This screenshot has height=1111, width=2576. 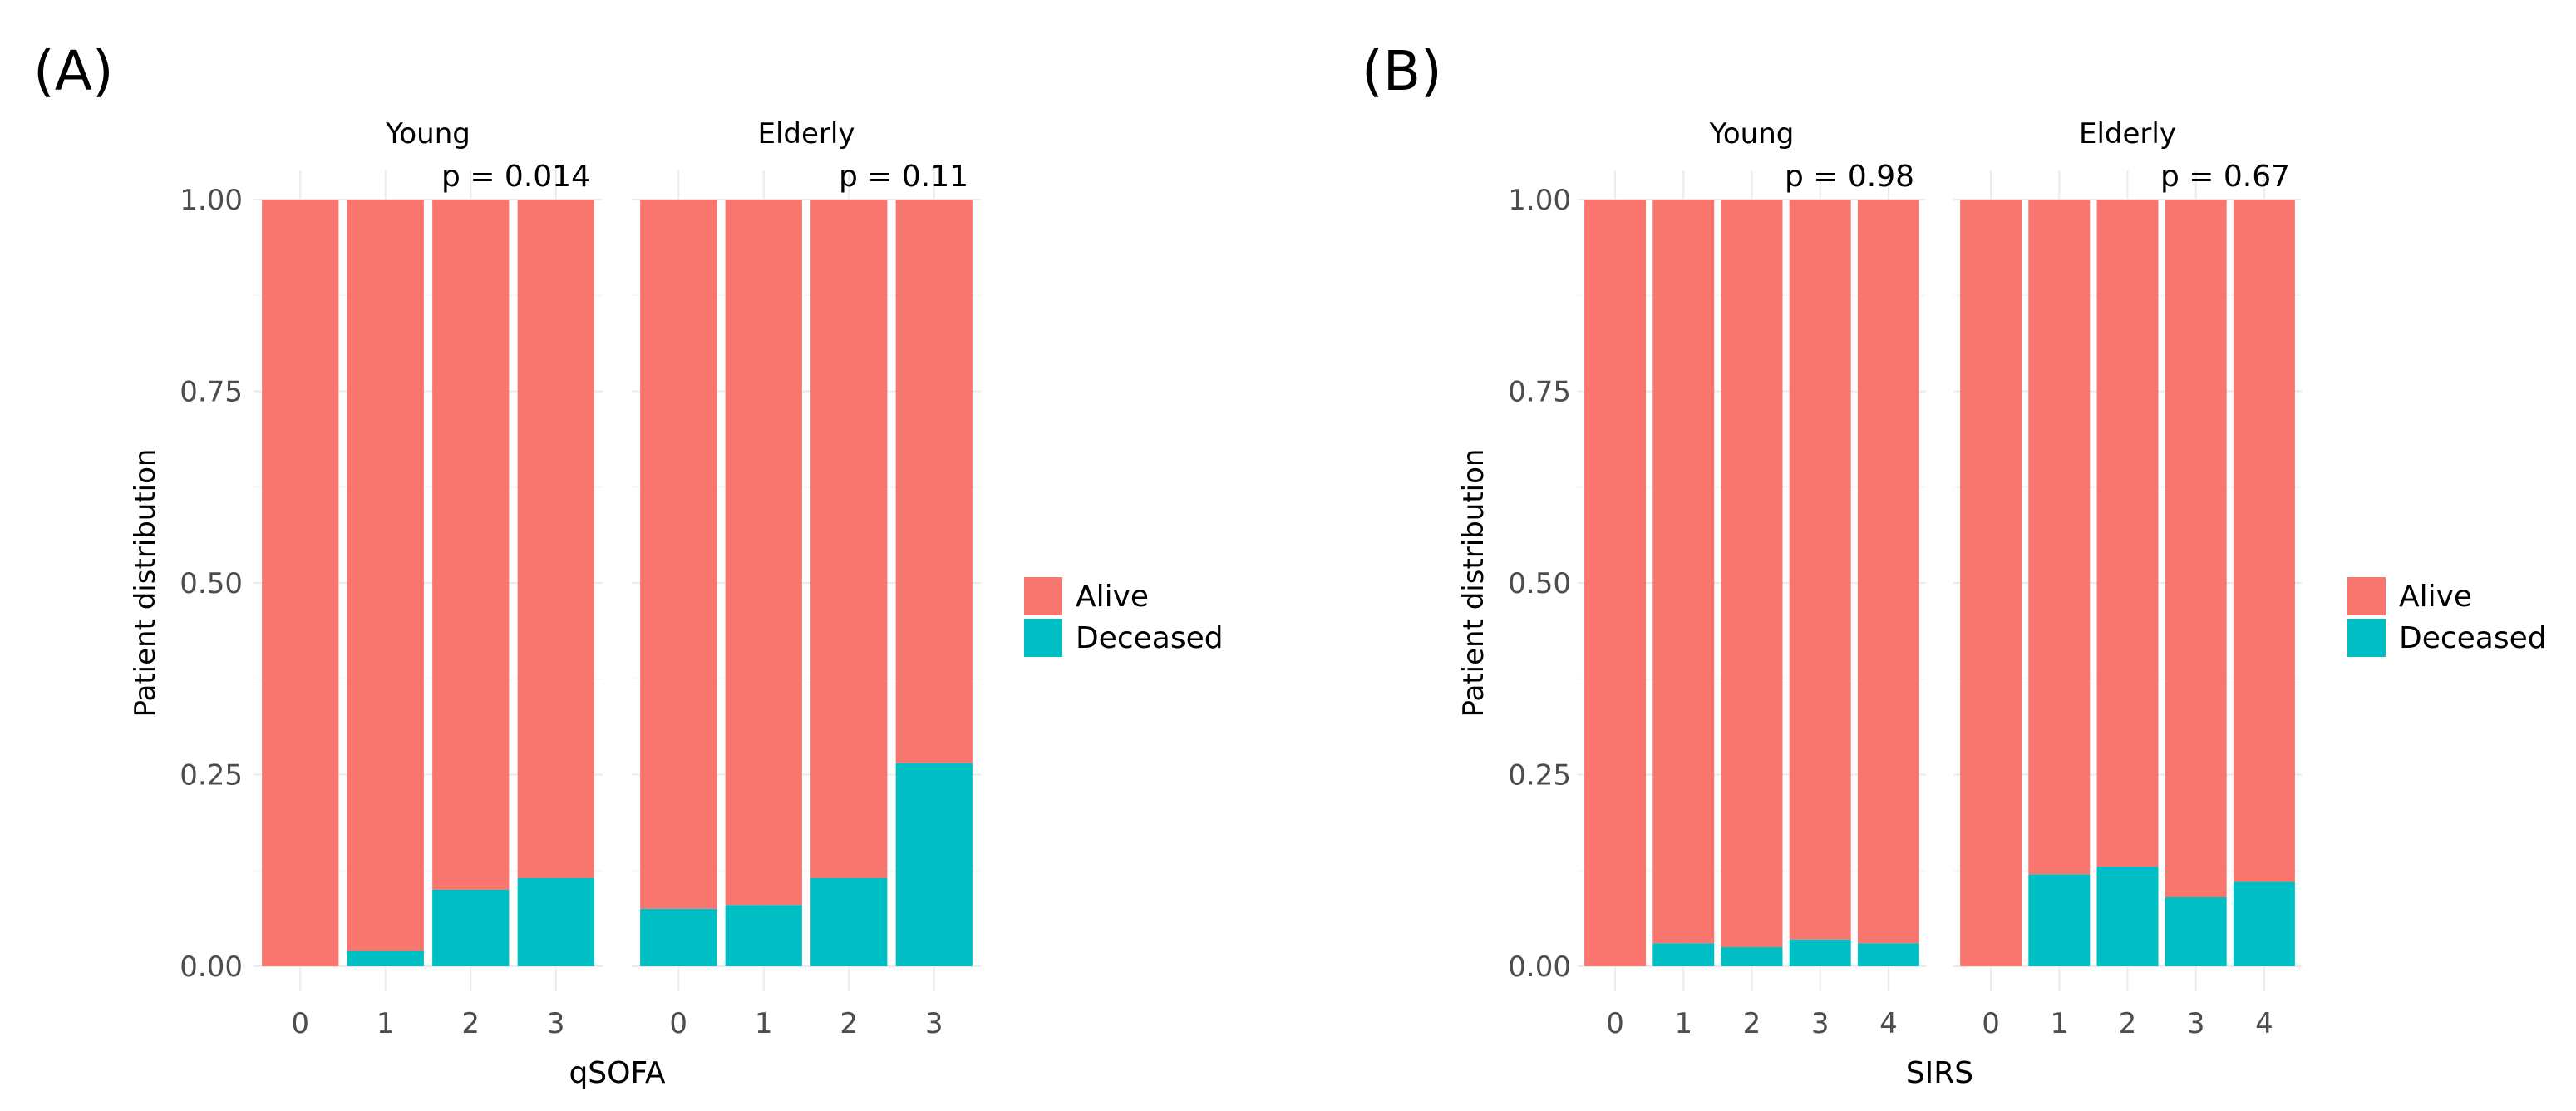 I want to click on x-axis-title: SIRS, so click(x=1939, y=1073).